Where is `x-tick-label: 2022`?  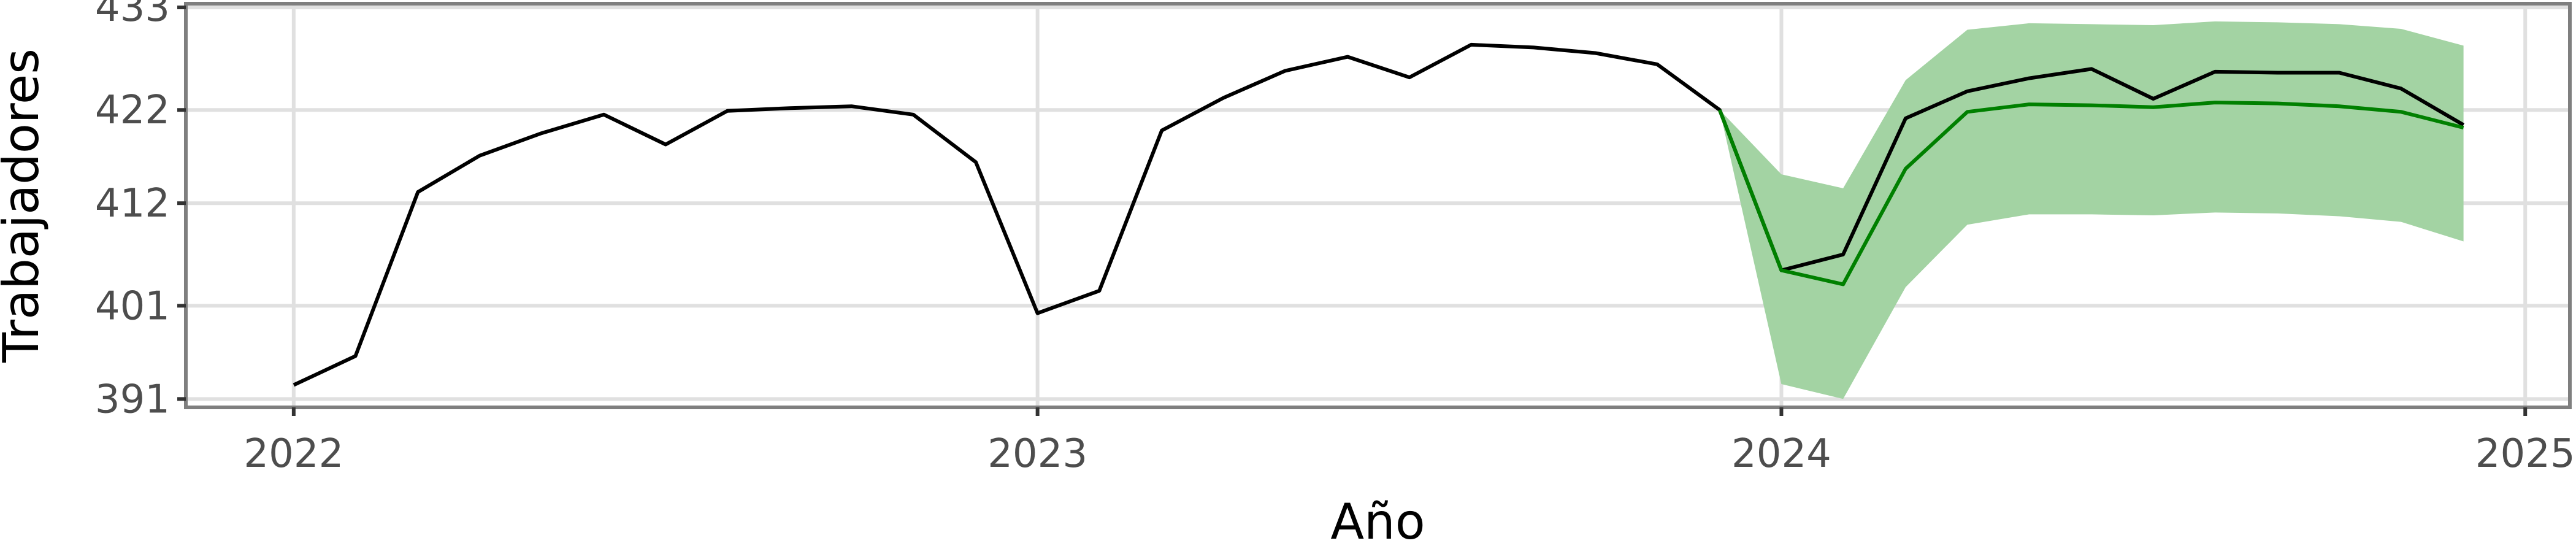
x-tick-label: 2022 is located at coordinates (293, 454).